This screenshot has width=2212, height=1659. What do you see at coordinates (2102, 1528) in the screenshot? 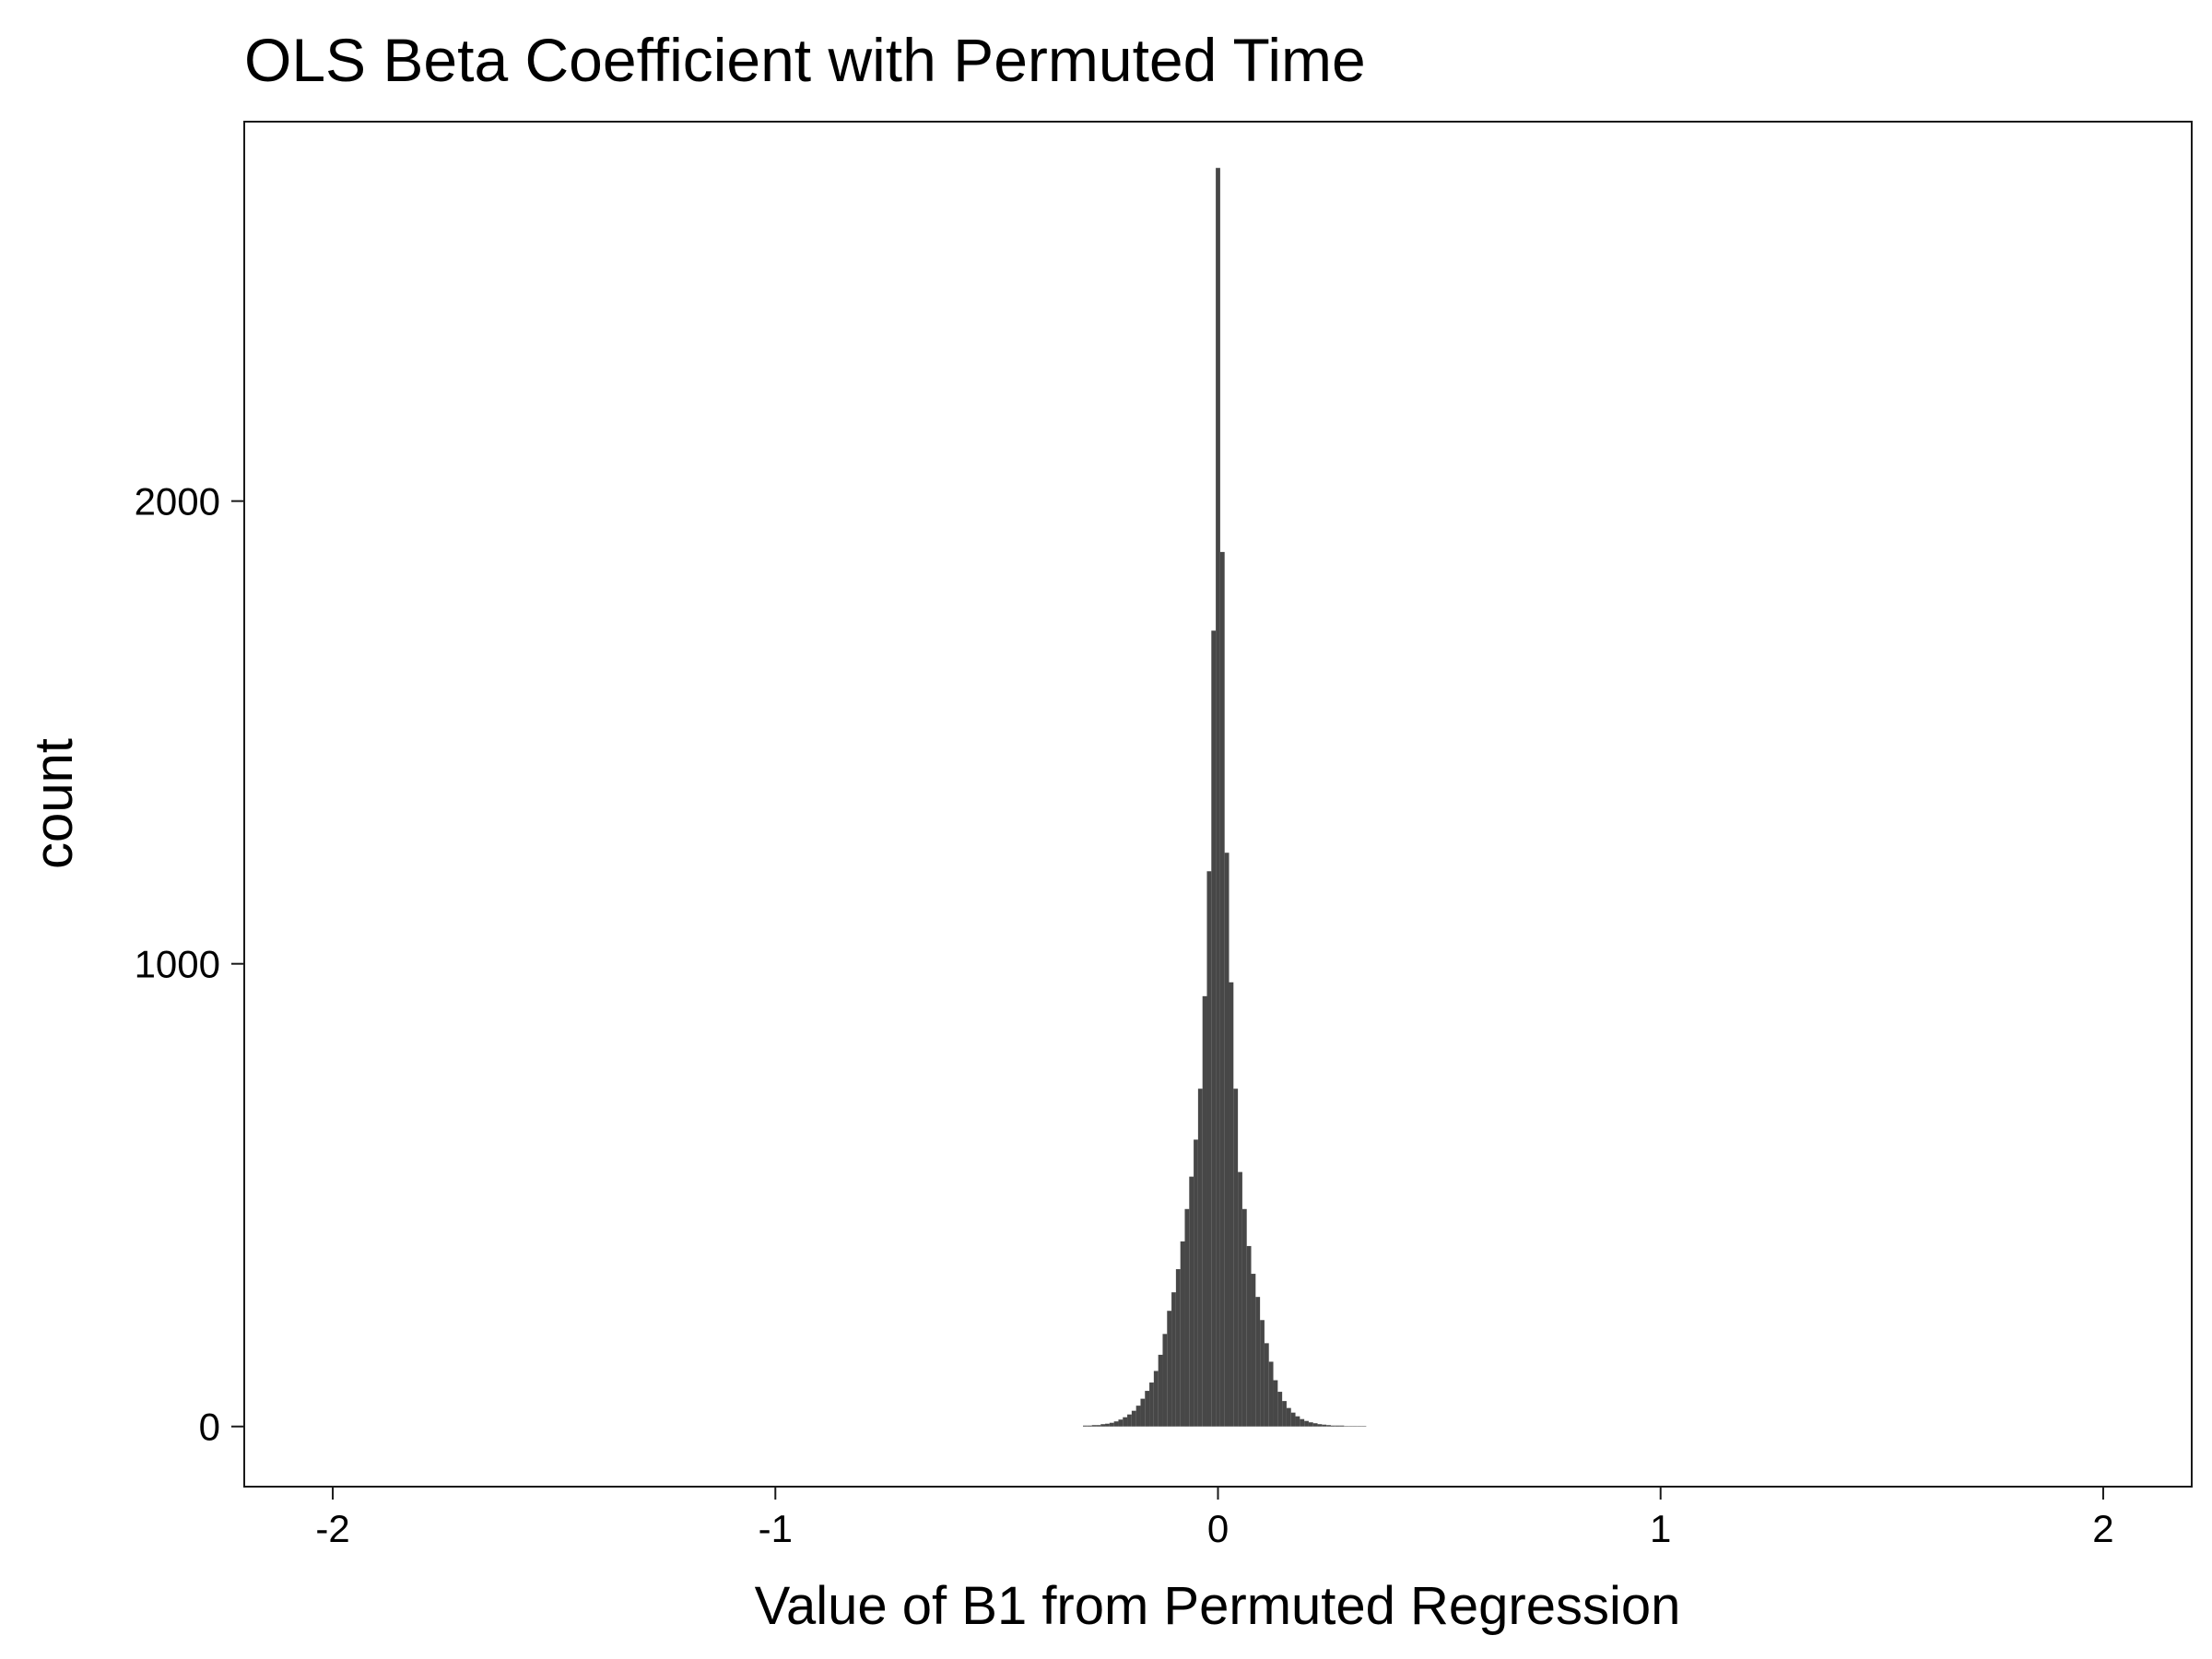
I see `x-tick-label: 2` at bounding box center [2102, 1528].